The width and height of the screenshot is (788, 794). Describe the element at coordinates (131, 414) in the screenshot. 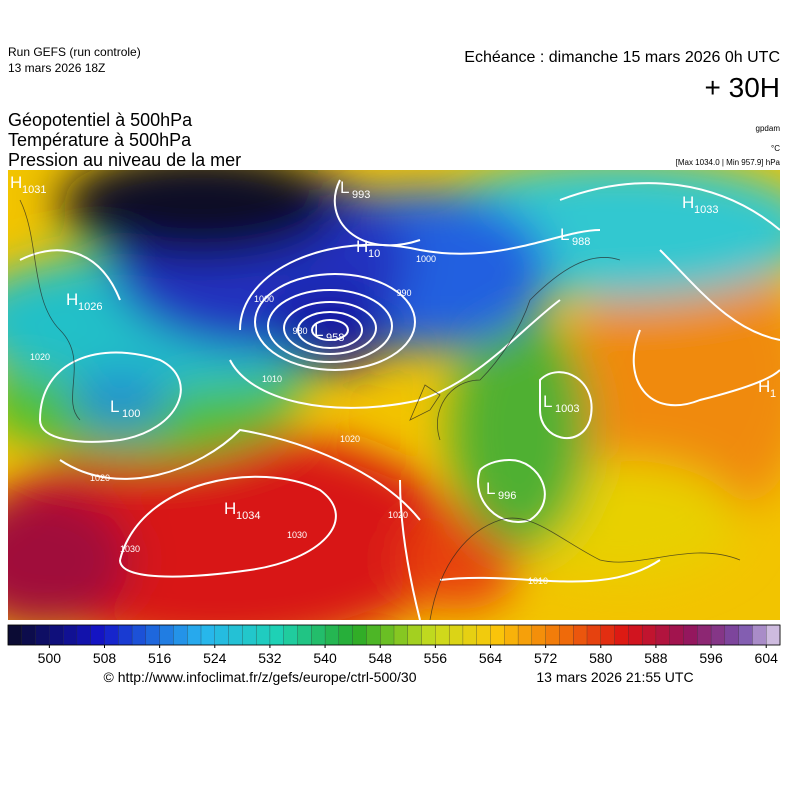

I see `center-value: 100` at that location.